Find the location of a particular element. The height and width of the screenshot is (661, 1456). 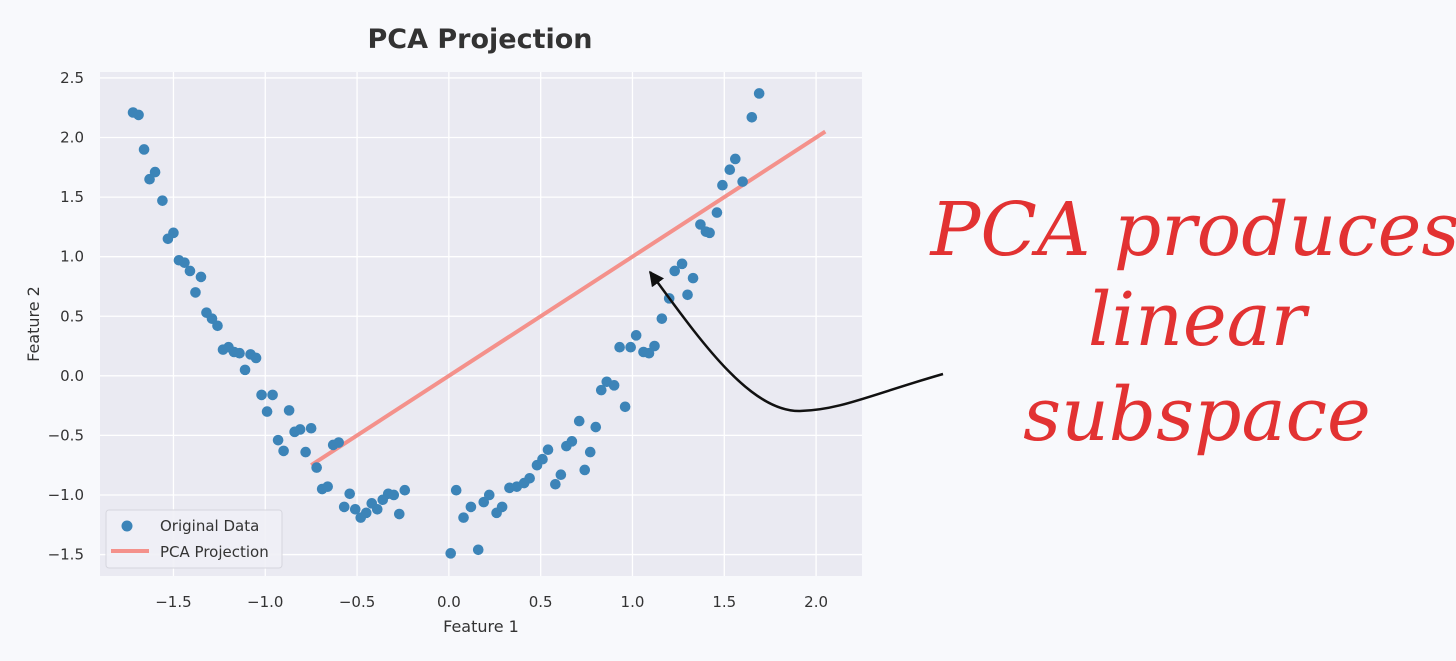

x-tick-label: 0.5 is located at coordinates (541, 602).